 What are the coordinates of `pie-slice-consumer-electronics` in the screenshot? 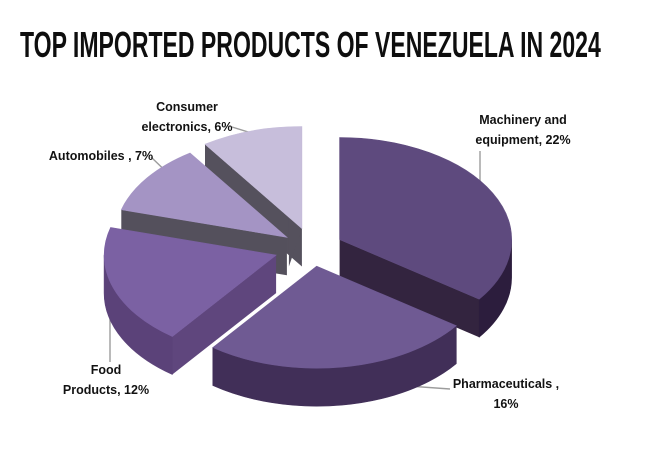 It's located at (253, 178).